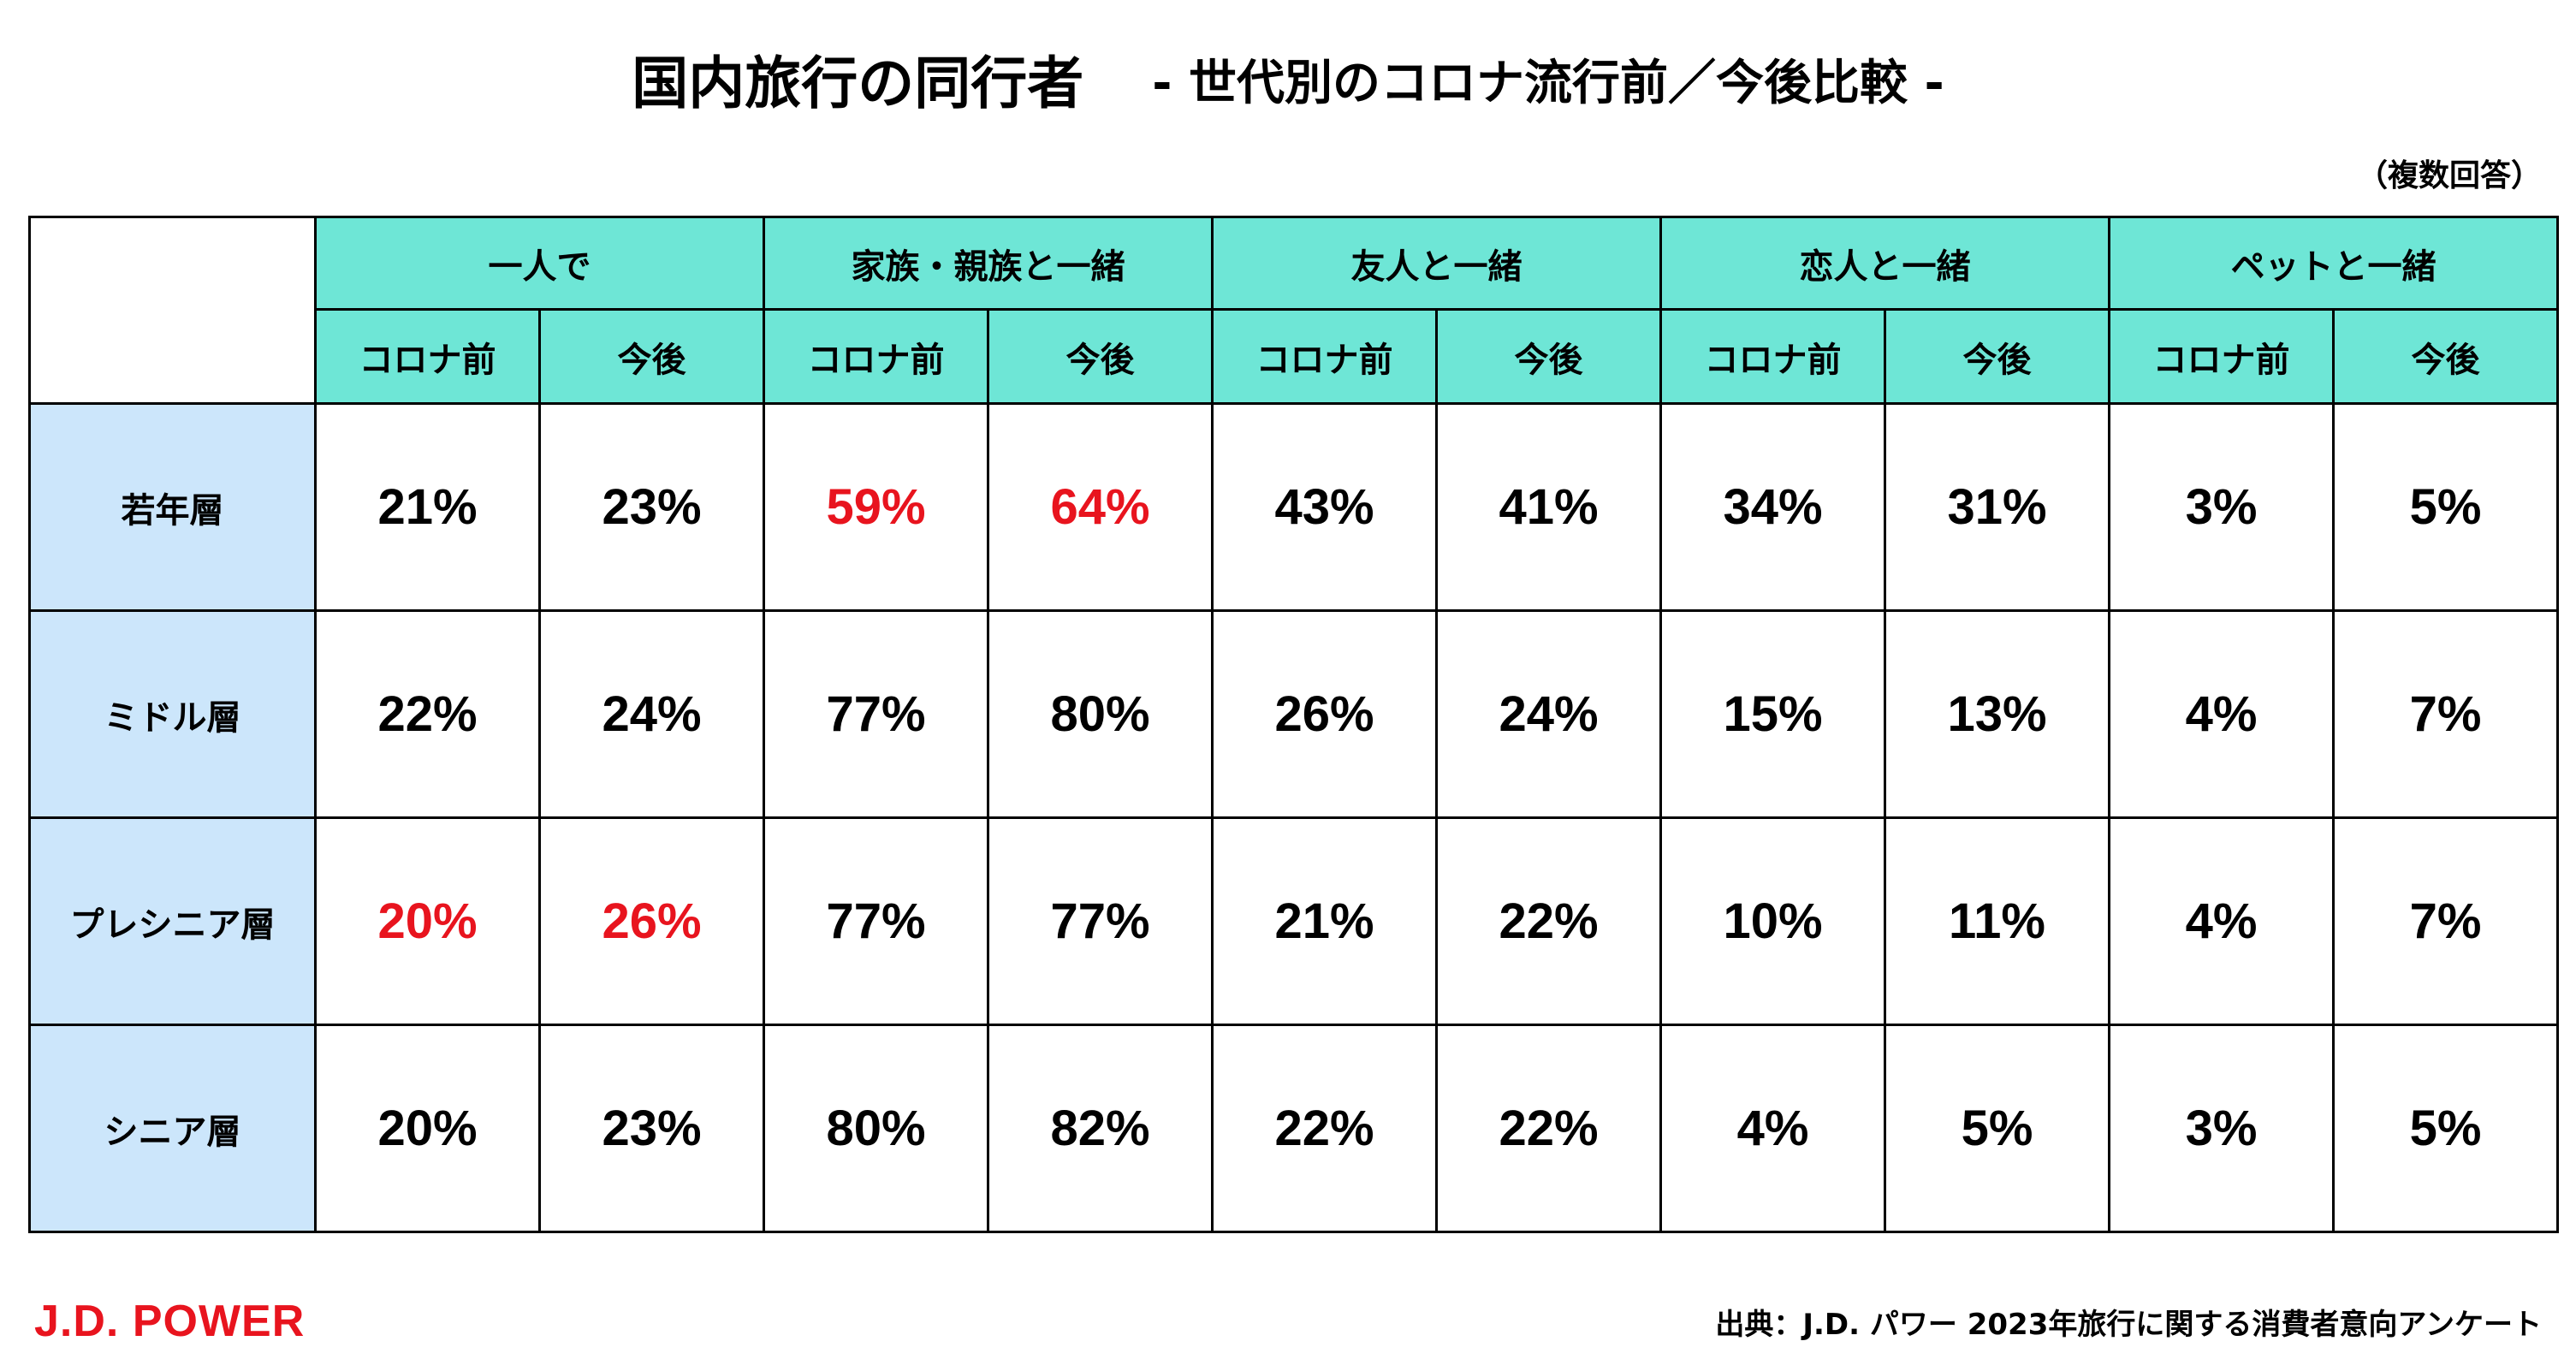  I want to click on page-title: 国内旅行の同行者, so click(858, 83).